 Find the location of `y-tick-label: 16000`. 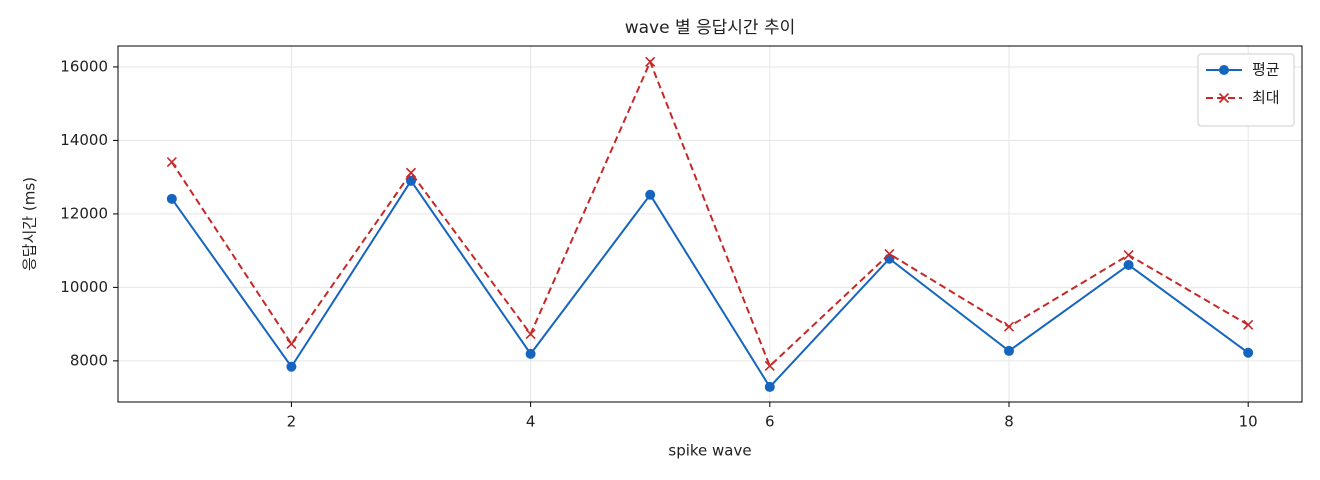

y-tick-label: 16000 is located at coordinates (84, 66).